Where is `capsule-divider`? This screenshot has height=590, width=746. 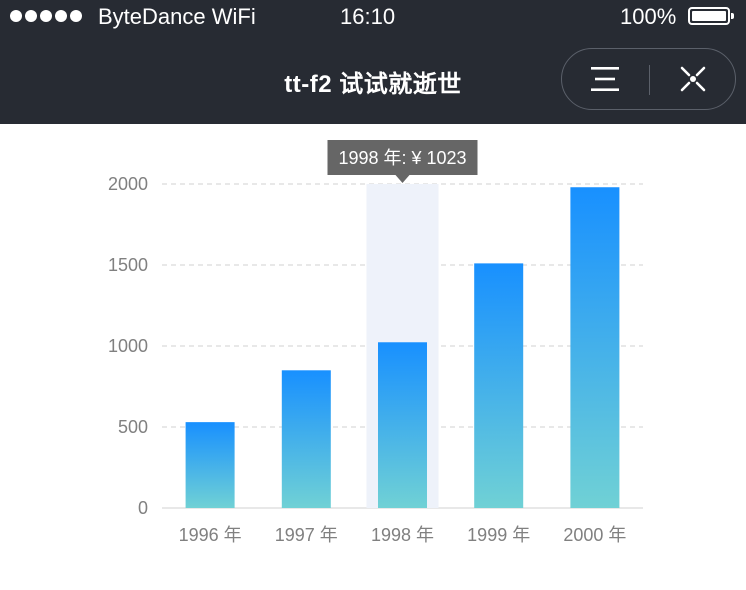
capsule-divider is located at coordinates (649, 80).